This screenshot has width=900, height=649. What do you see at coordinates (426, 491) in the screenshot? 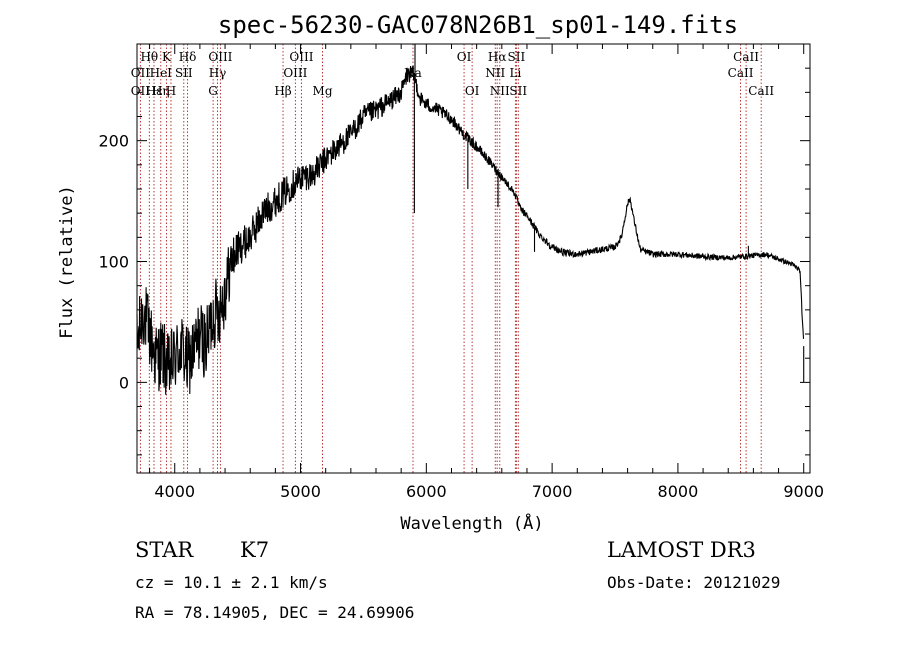
I see `x-tick-label: 6000` at bounding box center [426, 491].